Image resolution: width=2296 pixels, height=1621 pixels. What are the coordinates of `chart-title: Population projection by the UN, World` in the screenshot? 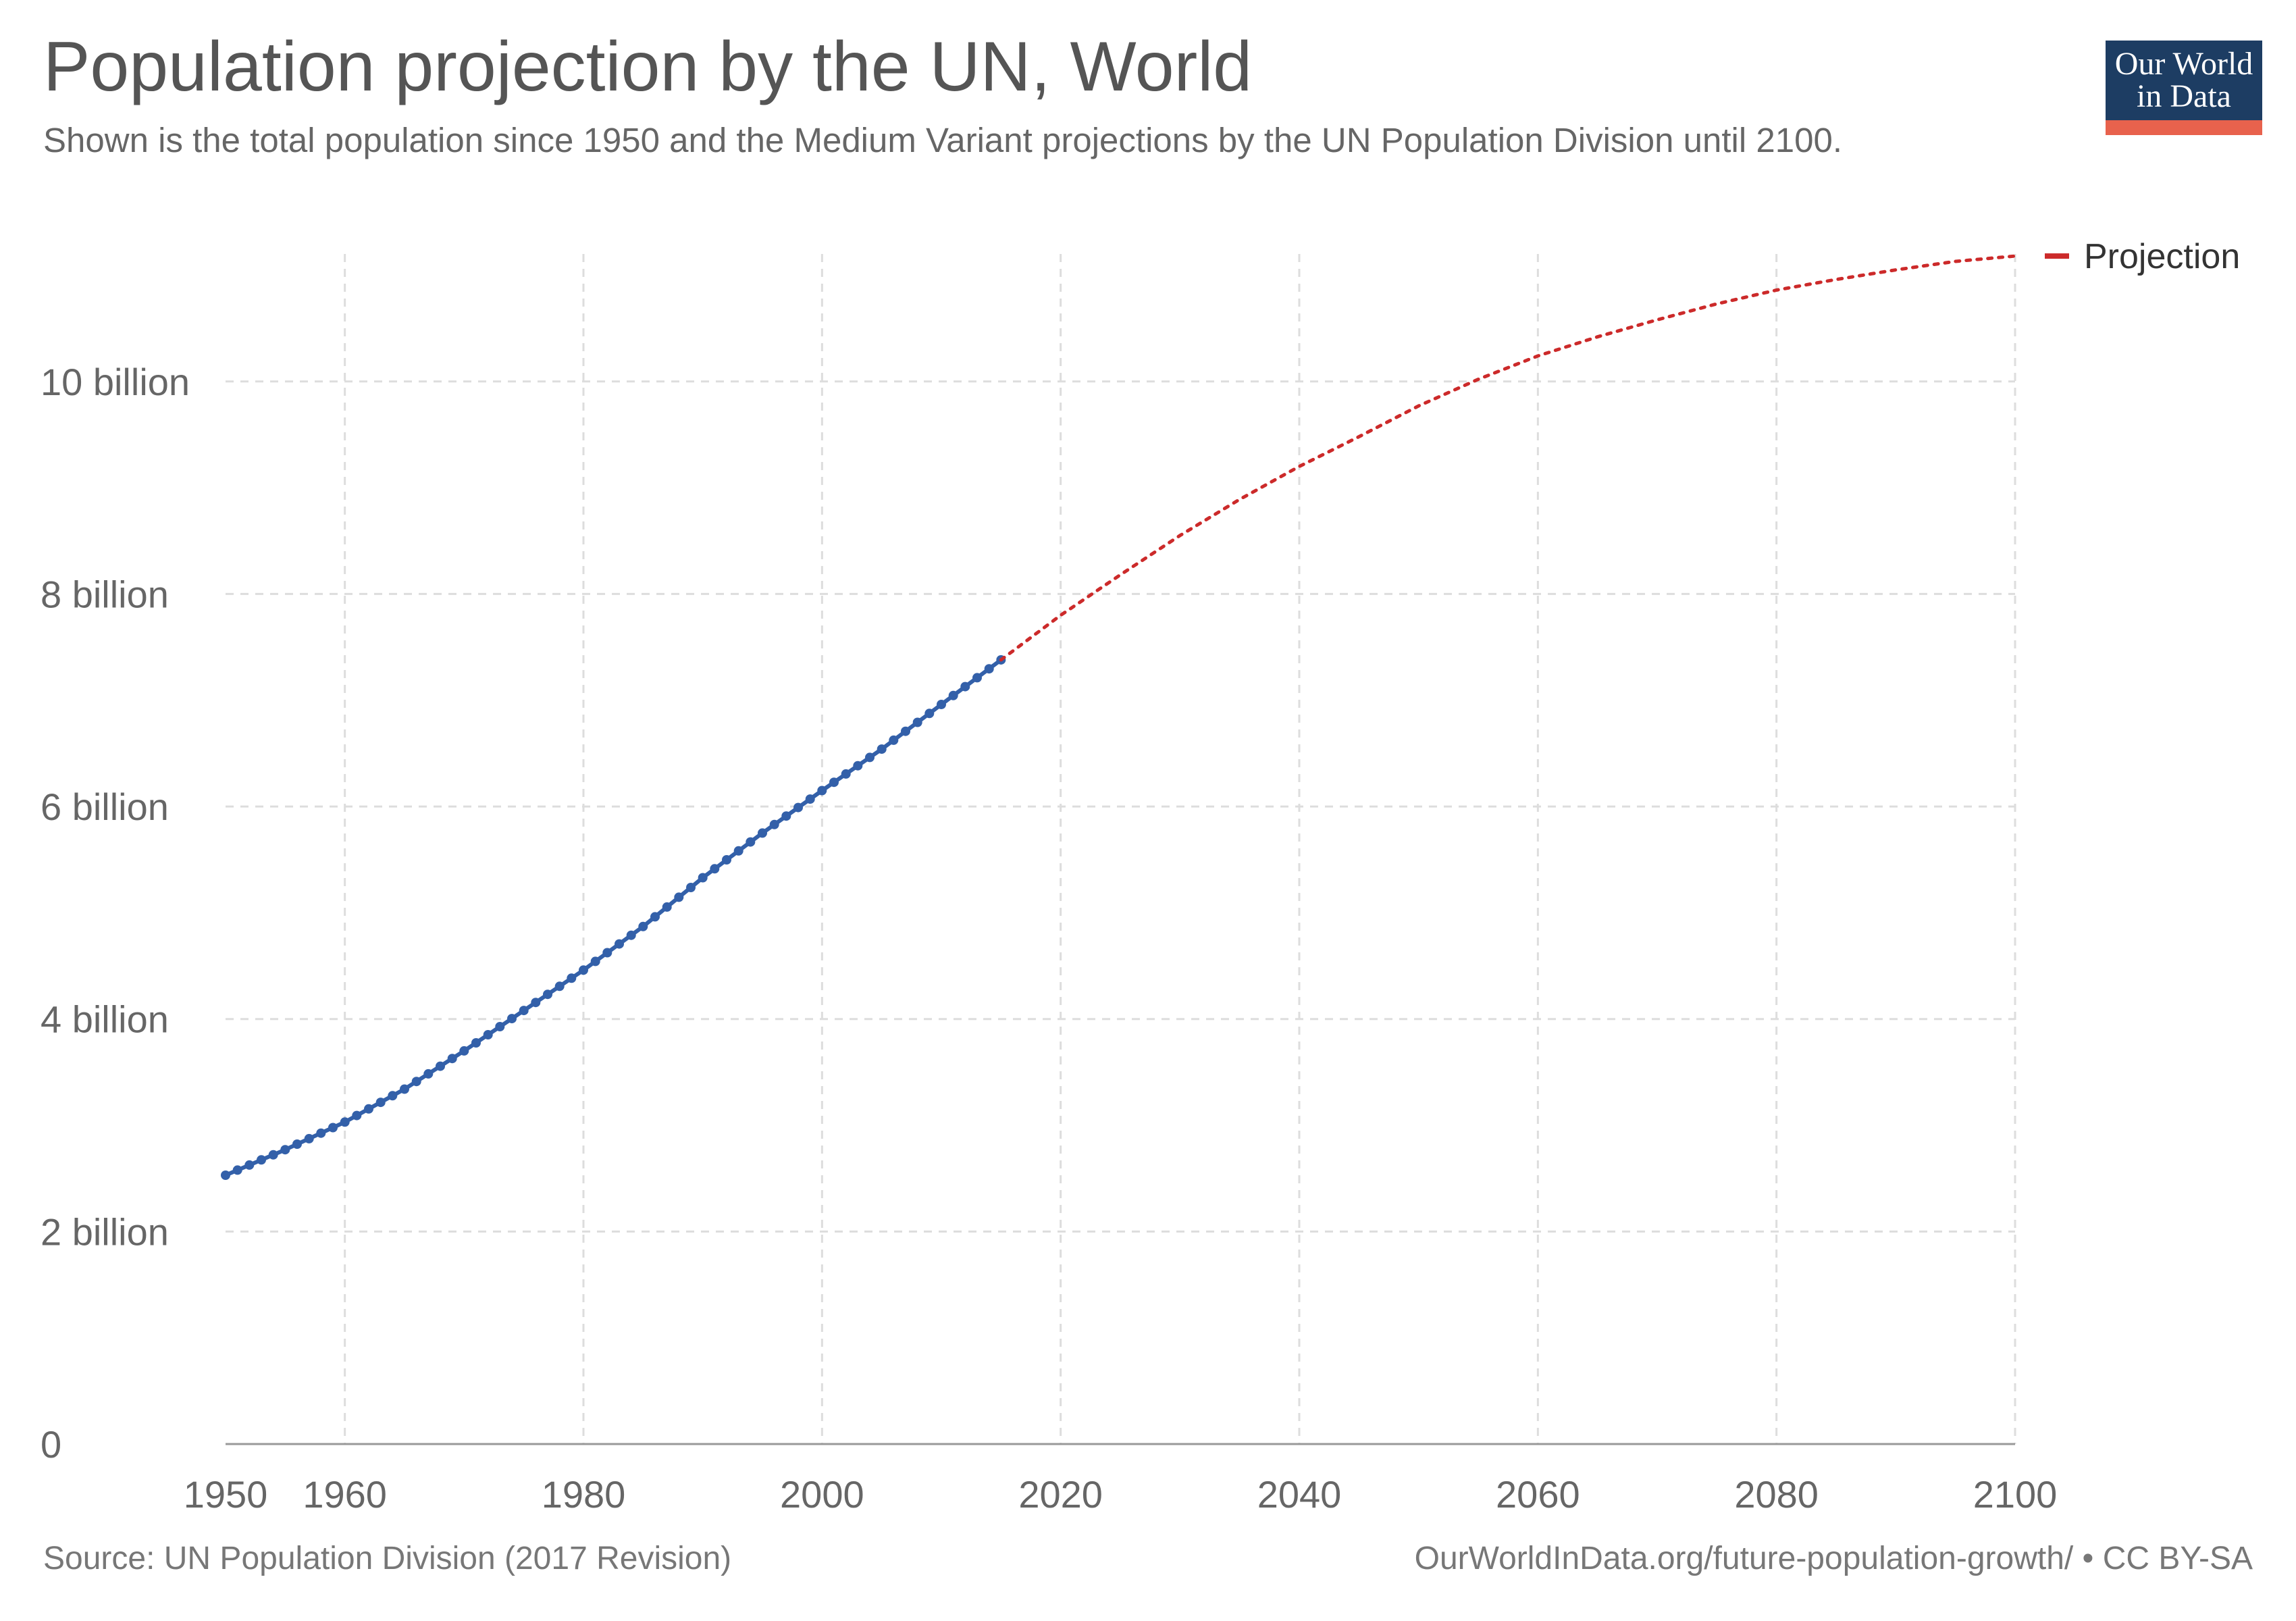 It's located at (648, 67).